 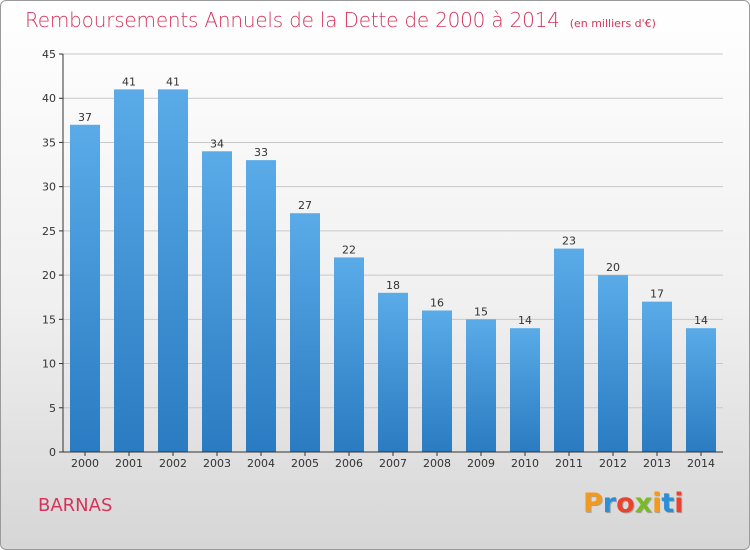 What do you see at coordinates (49, 187) in the screenshot?
I see `y-tick-label: 30` at bounding box center [49, 187].